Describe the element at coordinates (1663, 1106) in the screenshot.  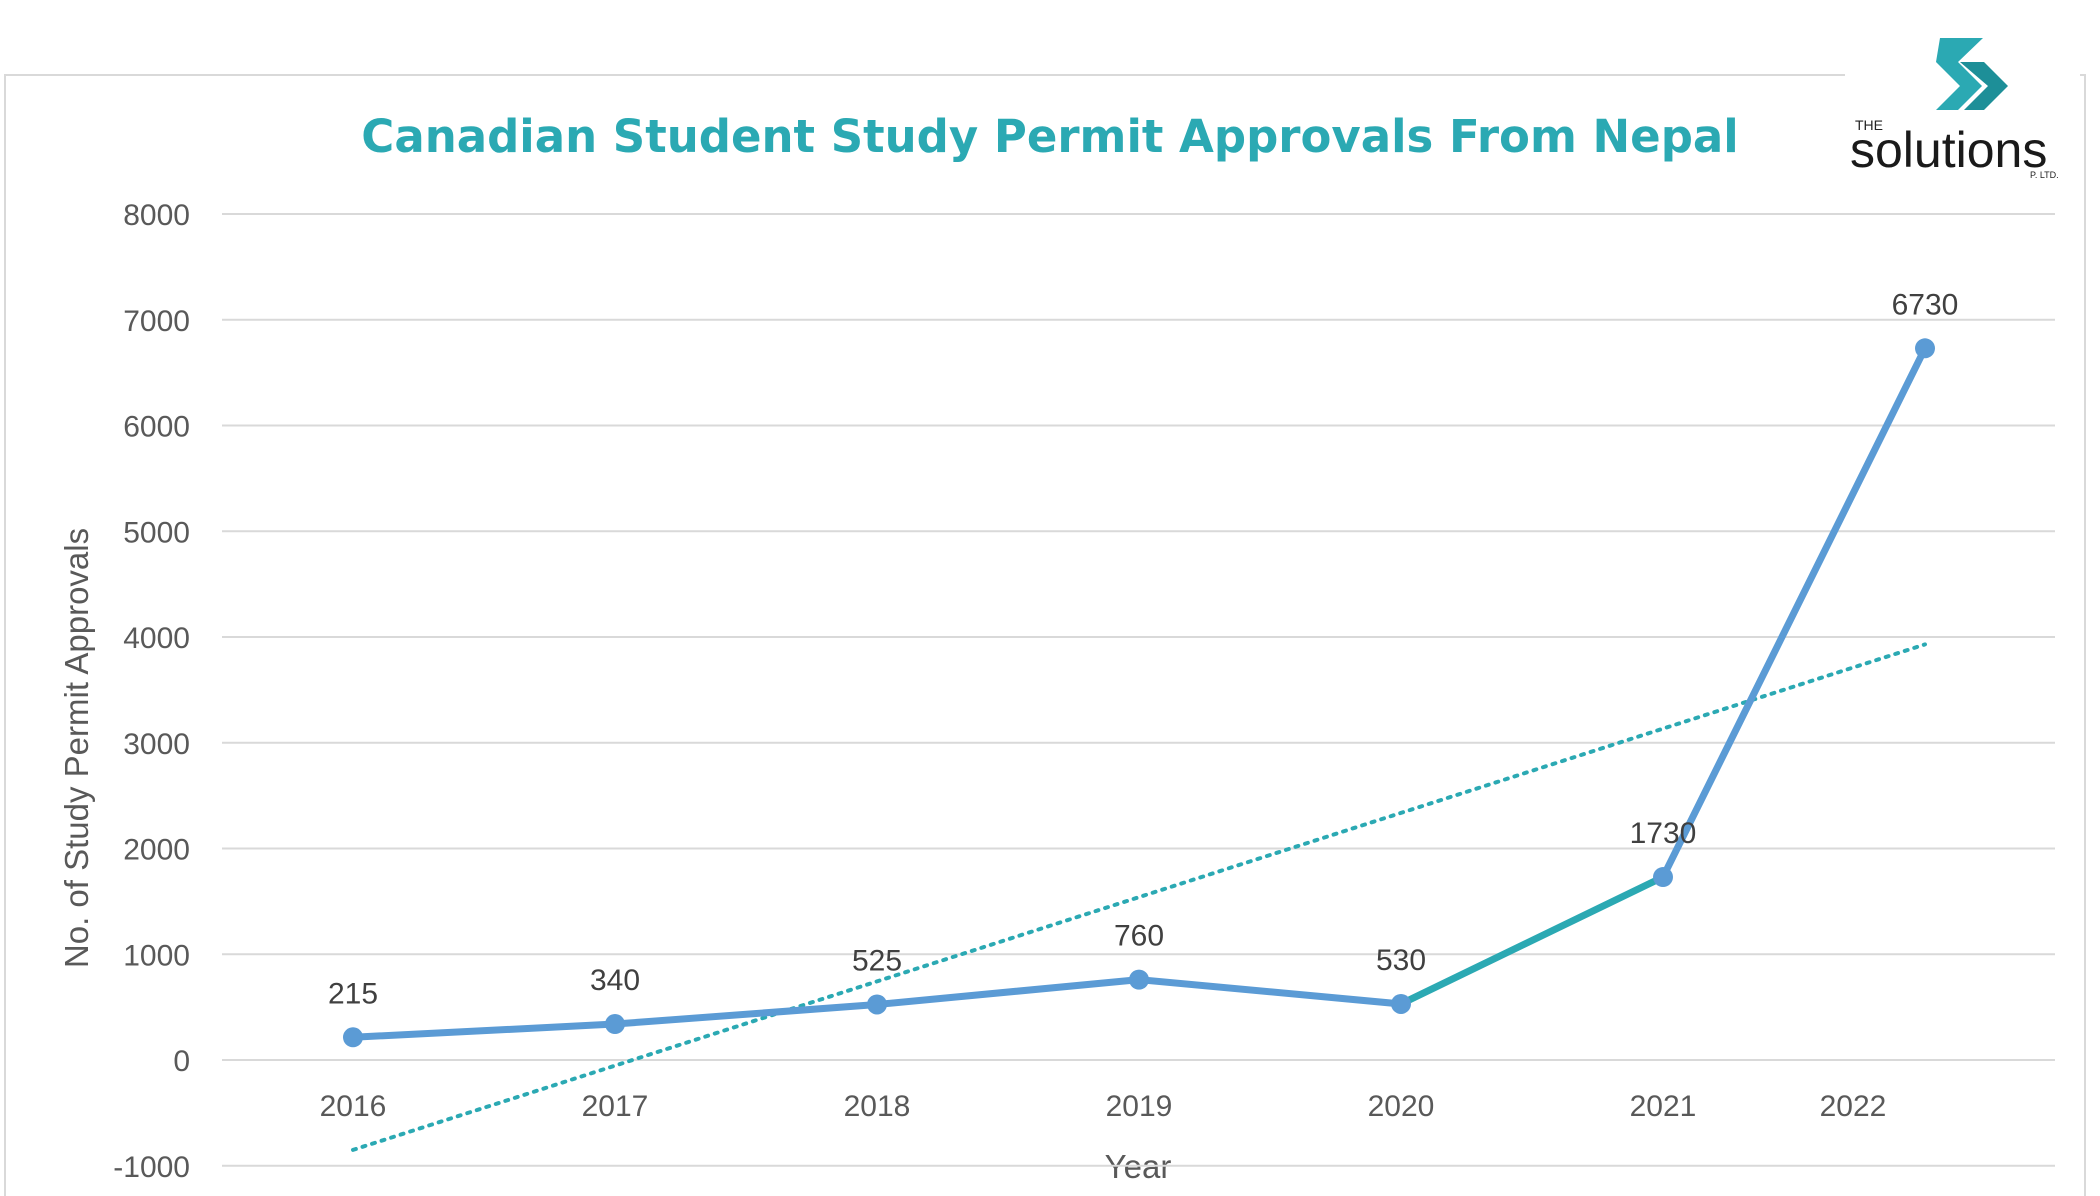
I see `x-tick-label: 2021` at that location.